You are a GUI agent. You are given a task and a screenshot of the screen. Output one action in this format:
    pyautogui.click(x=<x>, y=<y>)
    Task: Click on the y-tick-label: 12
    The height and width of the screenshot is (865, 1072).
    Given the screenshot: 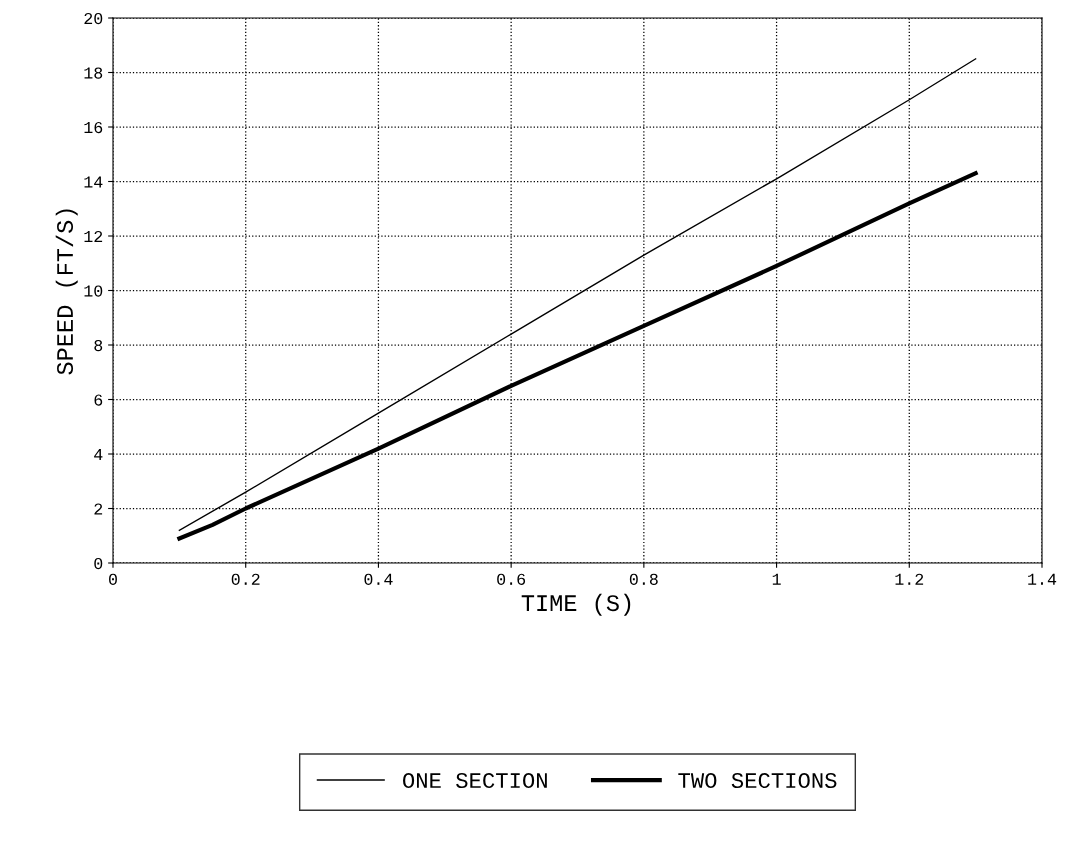 What is the action you would take?
    pyautogui.click(x=93, y=236)
    